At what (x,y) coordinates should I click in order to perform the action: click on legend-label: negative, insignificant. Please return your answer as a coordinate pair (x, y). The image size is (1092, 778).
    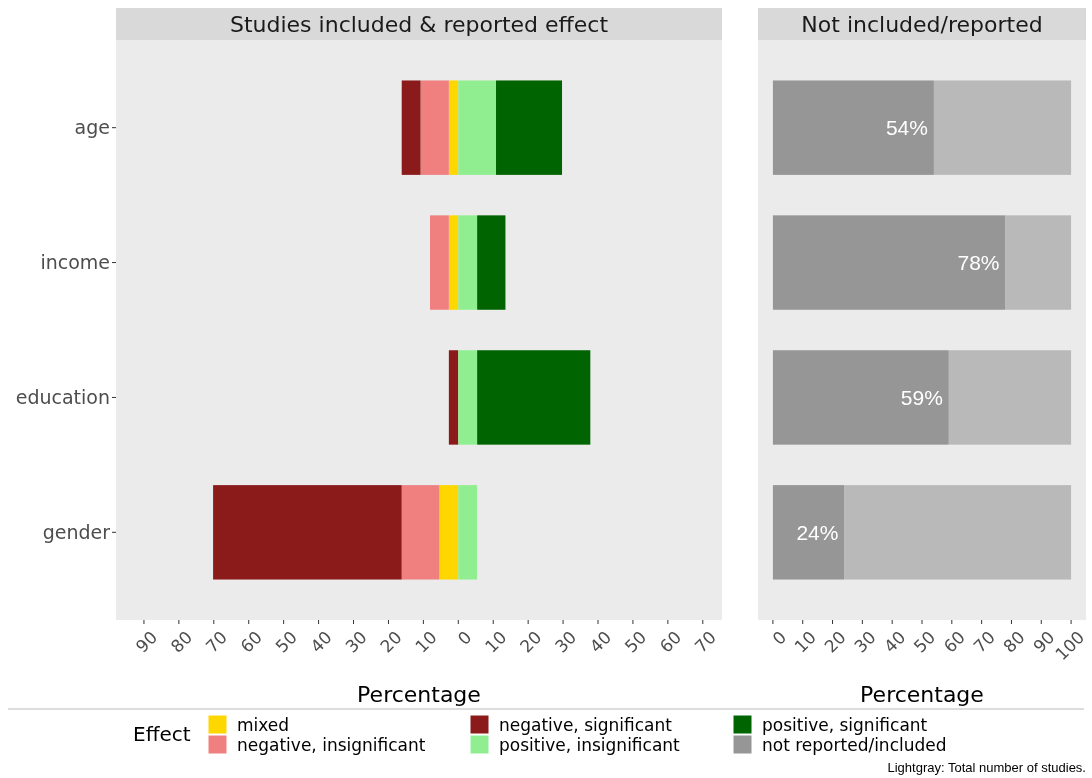
    Looking at the image, I should click on (331, 744).